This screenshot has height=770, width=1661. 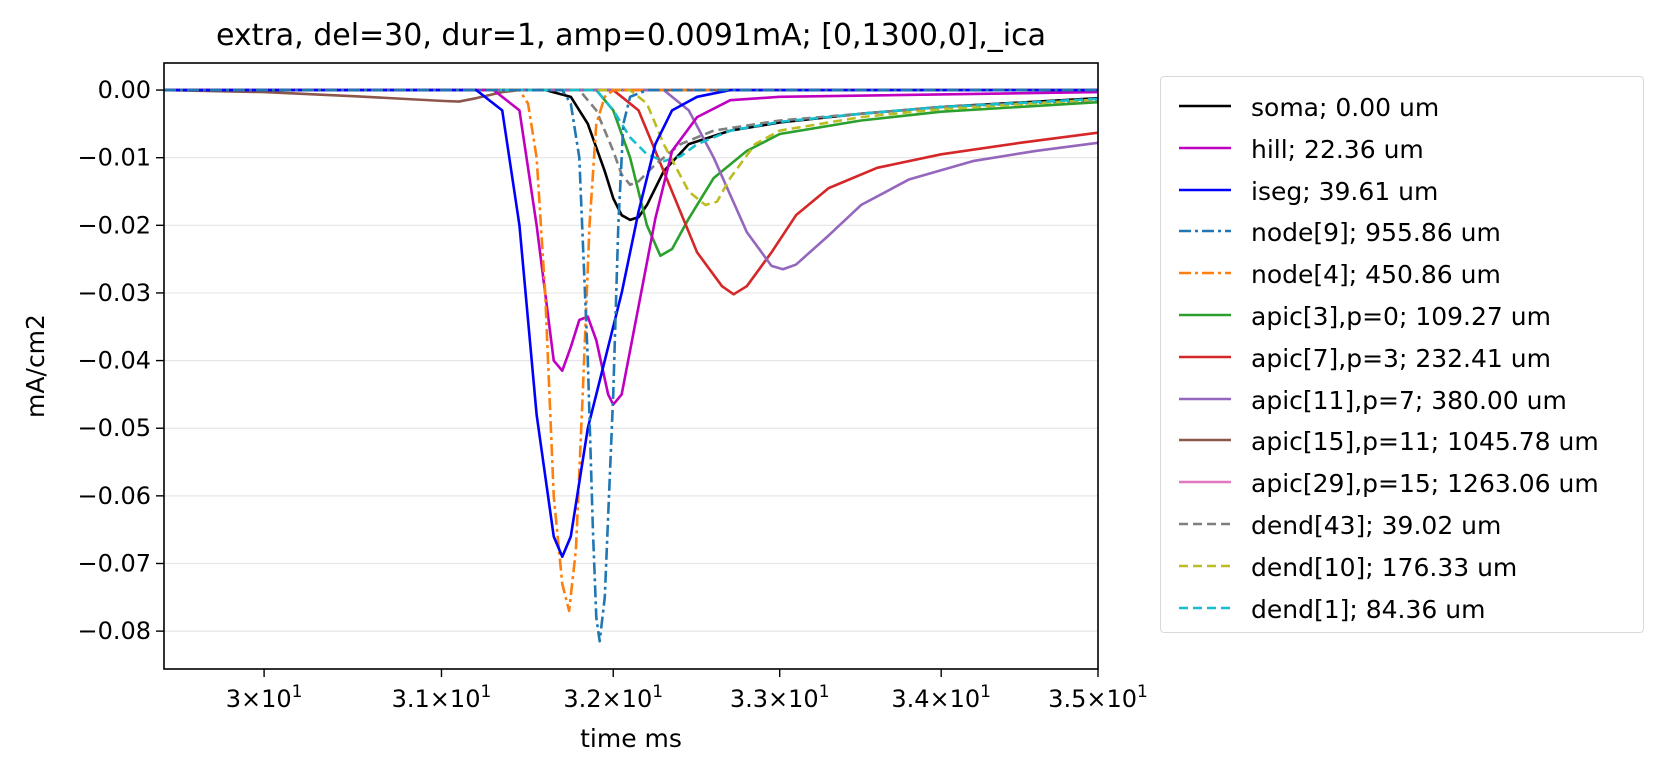 I want to click on legend-item: iseg; 39.61 um, so click(x=1402, y=190).